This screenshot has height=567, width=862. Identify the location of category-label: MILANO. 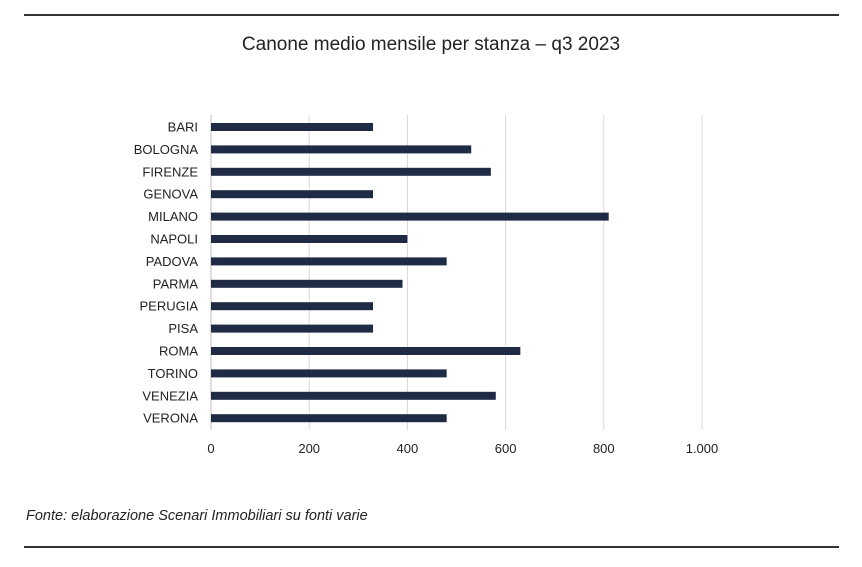
(173, 216).